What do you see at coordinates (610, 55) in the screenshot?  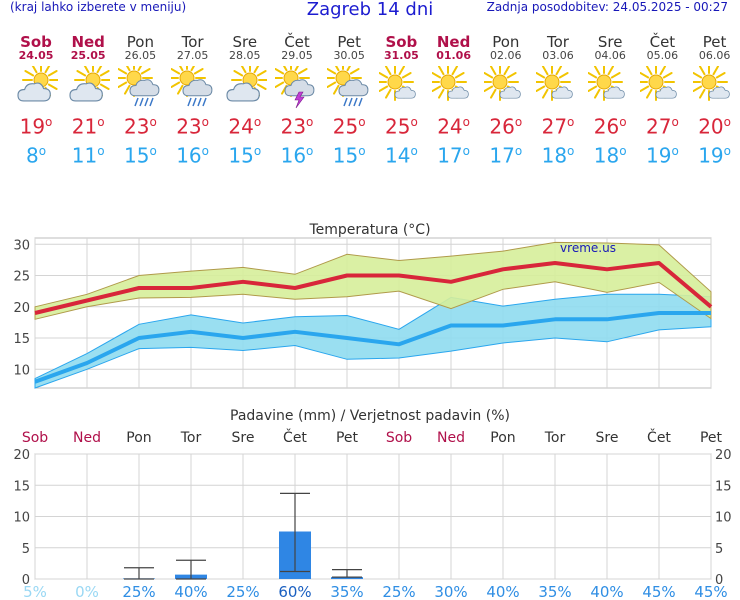 I see `day-date: 04.06` at bounding box center [610, 55].